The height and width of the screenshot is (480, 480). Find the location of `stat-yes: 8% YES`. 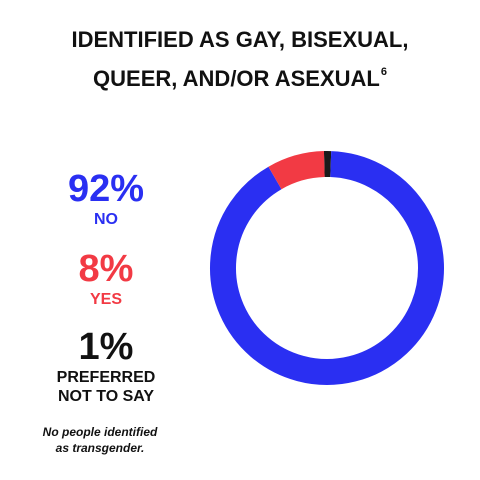

stat-yes: 8% YES is located at coordinates (106, 279).